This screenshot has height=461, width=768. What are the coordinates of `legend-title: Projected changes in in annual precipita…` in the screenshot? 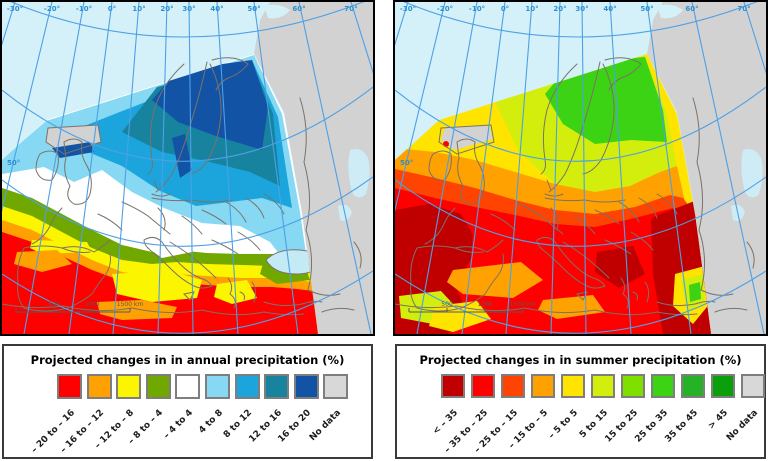 It's located at (187, 360).